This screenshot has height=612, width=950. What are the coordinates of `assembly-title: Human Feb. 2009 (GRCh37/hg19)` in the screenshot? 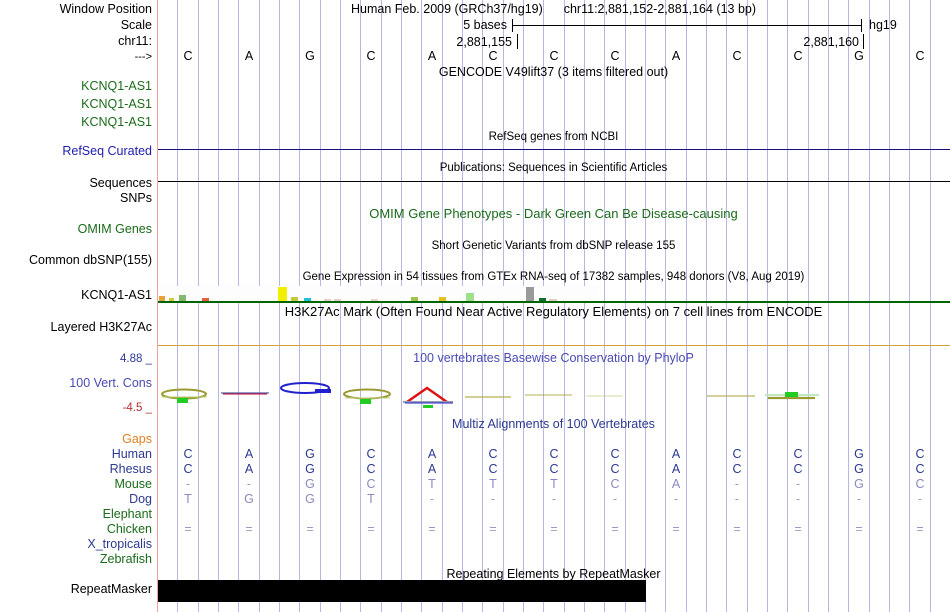 It's located at (446, 9).